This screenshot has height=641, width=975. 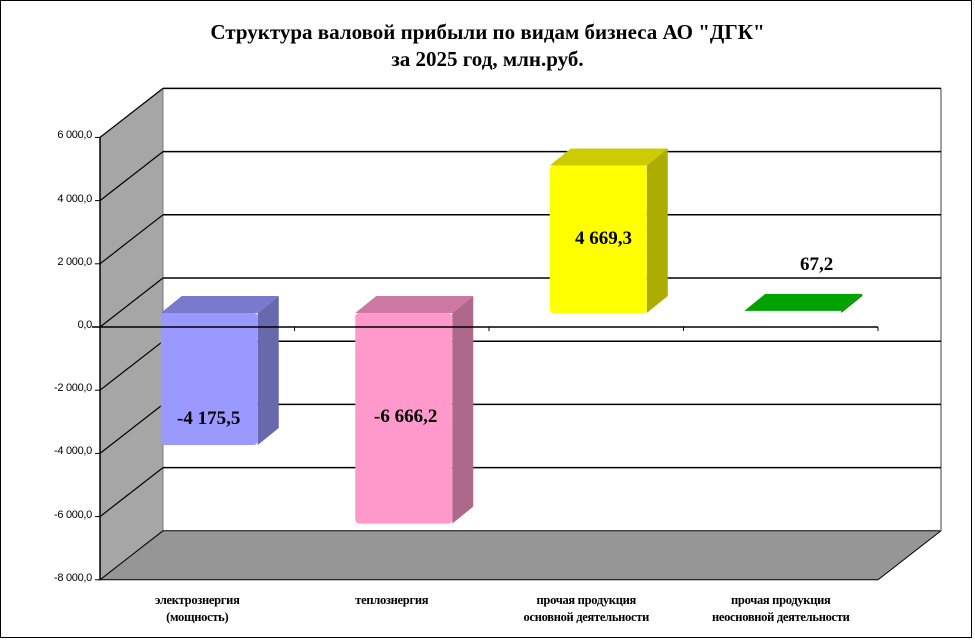 I want to click on category-label: электрознергия (мощность), so click(x=197, y=608).